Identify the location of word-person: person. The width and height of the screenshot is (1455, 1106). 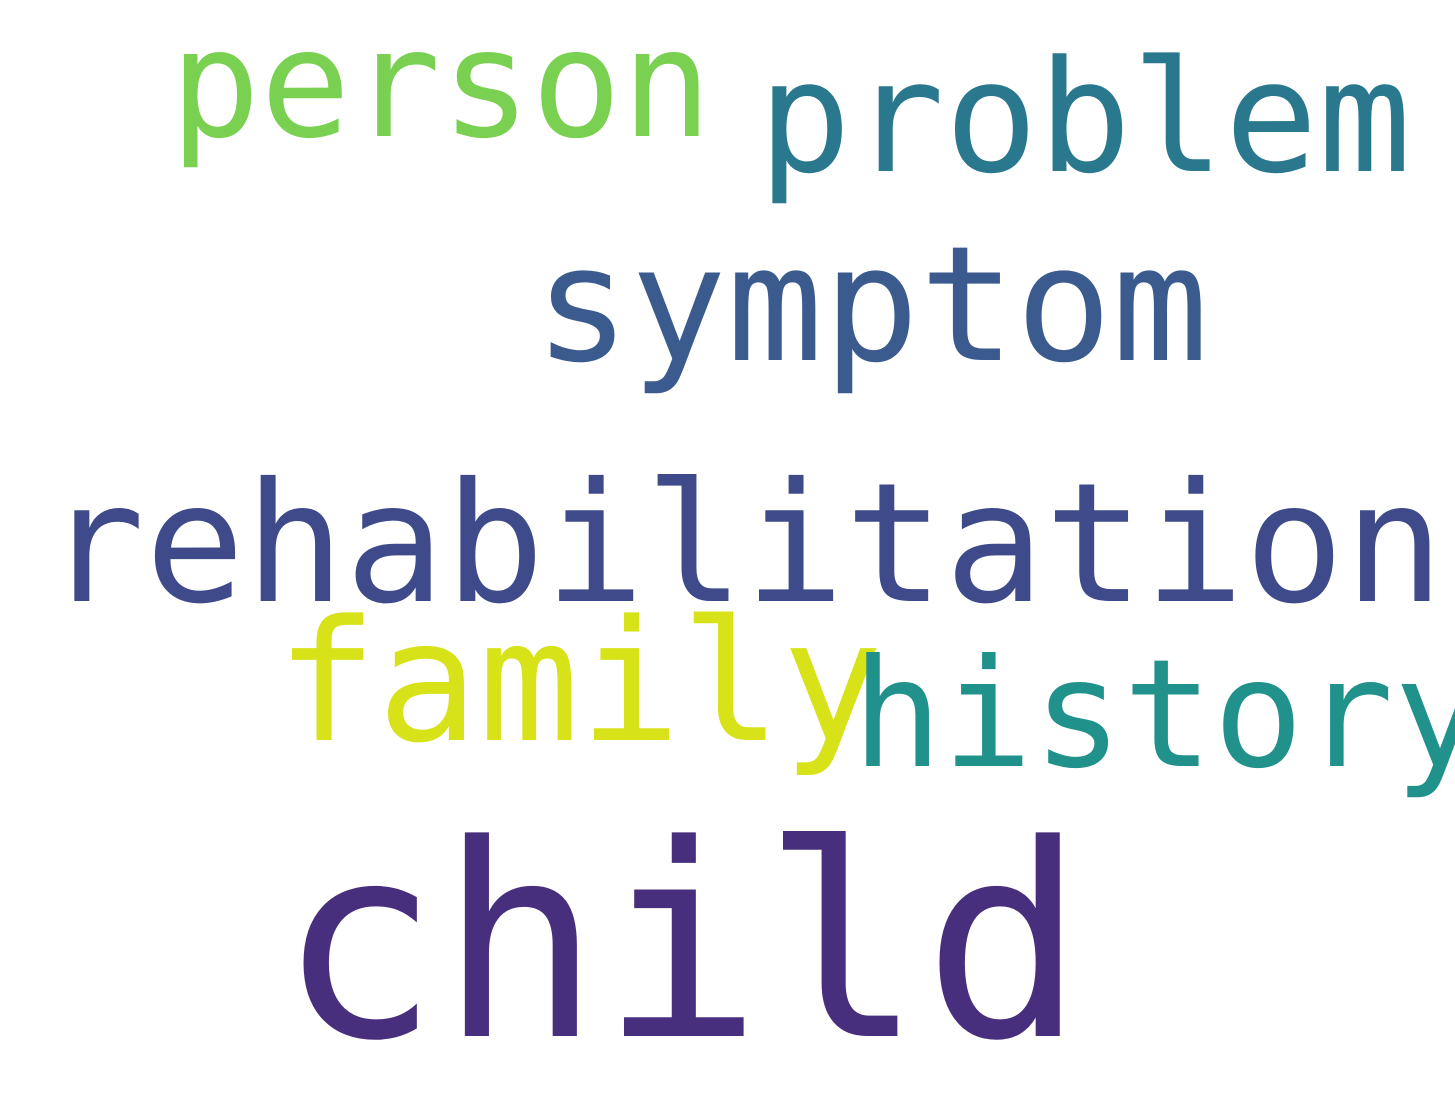
(441, 86).